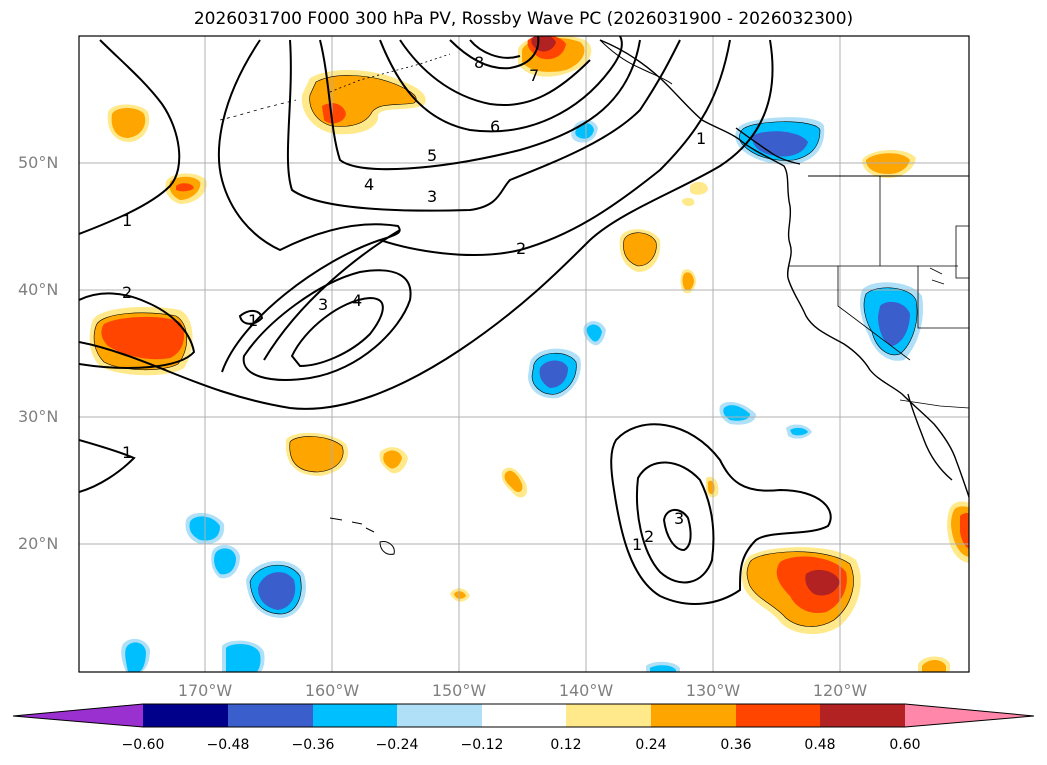 The height and width of the screenshot is (765, 1047). I want to click on contour-5-north, so click(501, 84).